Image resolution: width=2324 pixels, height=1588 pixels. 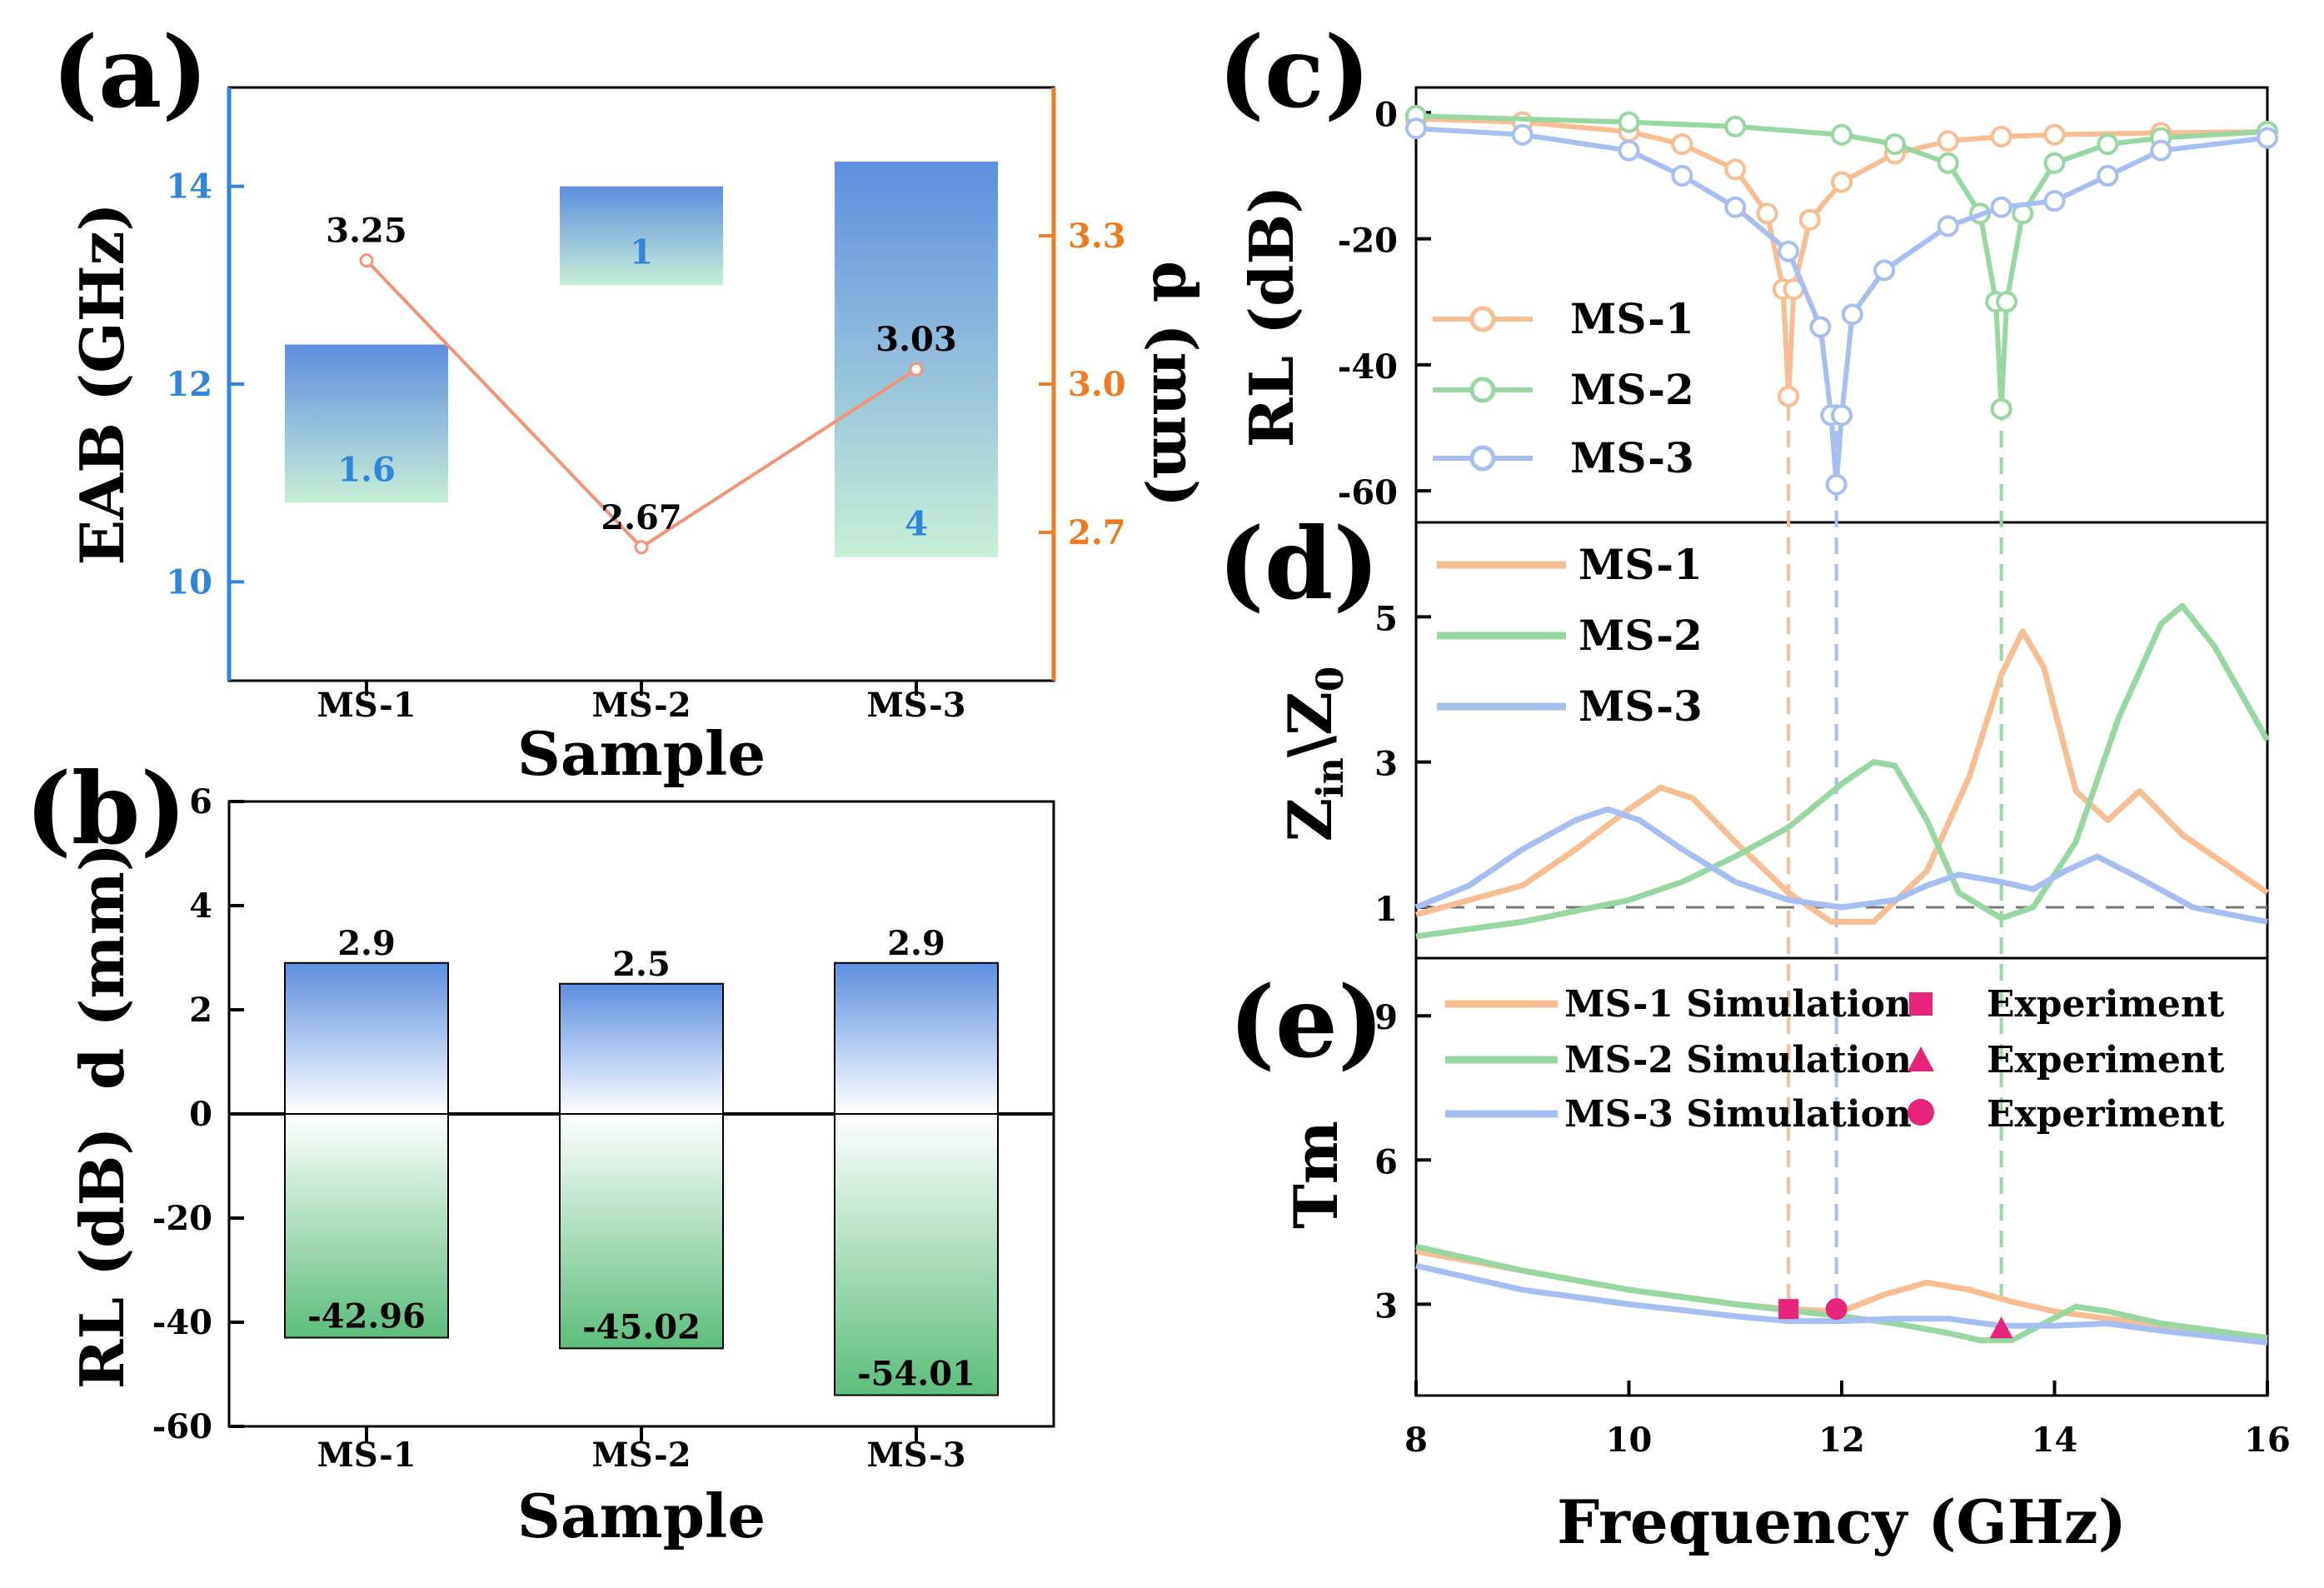 What do you see at coordinates (1175, 384) in the screenshot?
I see `panel-a-y2label: d (mm)` at bounding box center [1175, 384].